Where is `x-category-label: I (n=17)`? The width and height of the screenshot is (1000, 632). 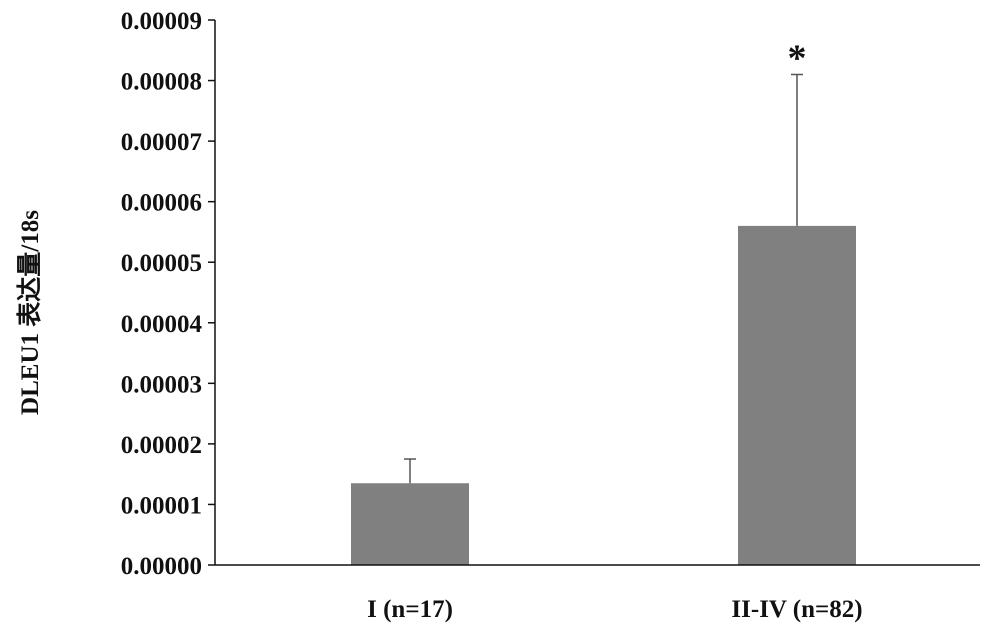 x-category-label: I (n=17) is located at coordinates (410, 609).